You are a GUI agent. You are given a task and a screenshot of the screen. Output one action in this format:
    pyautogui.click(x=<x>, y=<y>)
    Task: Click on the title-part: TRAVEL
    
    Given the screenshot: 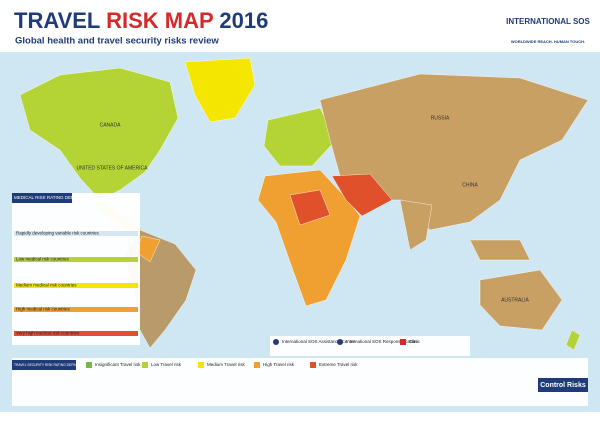 What is the action you would take?
    pyautogui.click(x=57, y=20)
    